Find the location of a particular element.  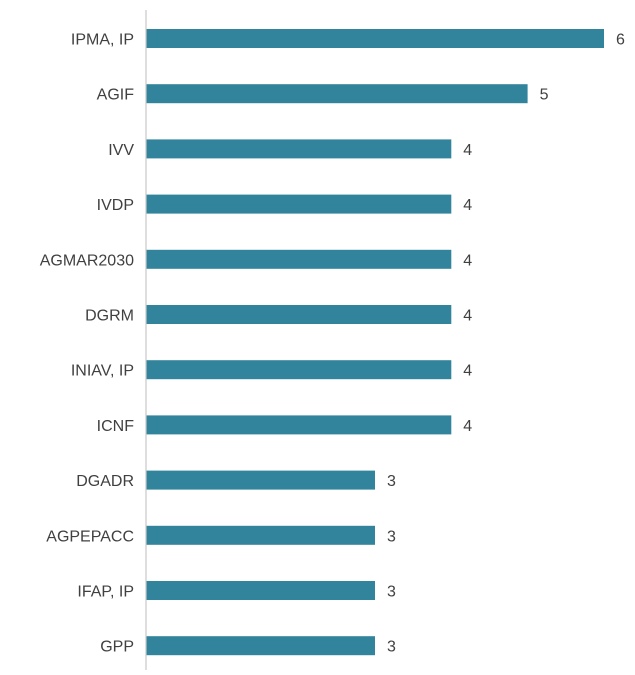

value-label-icnf: 4 is located at coordinates (467, 426).